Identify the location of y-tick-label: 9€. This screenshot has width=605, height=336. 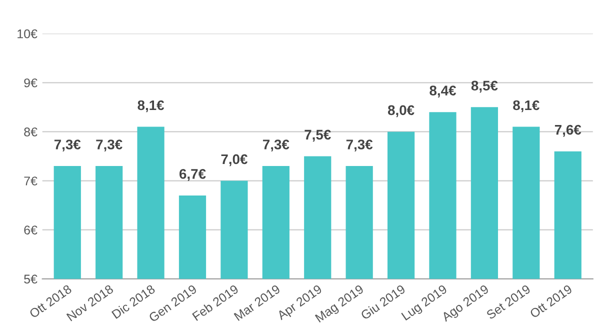
(31, 83).